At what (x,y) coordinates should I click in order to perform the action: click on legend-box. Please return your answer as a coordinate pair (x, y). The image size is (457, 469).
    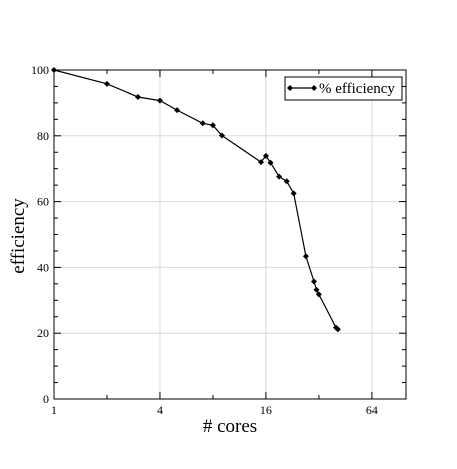
    Looking at the image, I should click on (343, 88).